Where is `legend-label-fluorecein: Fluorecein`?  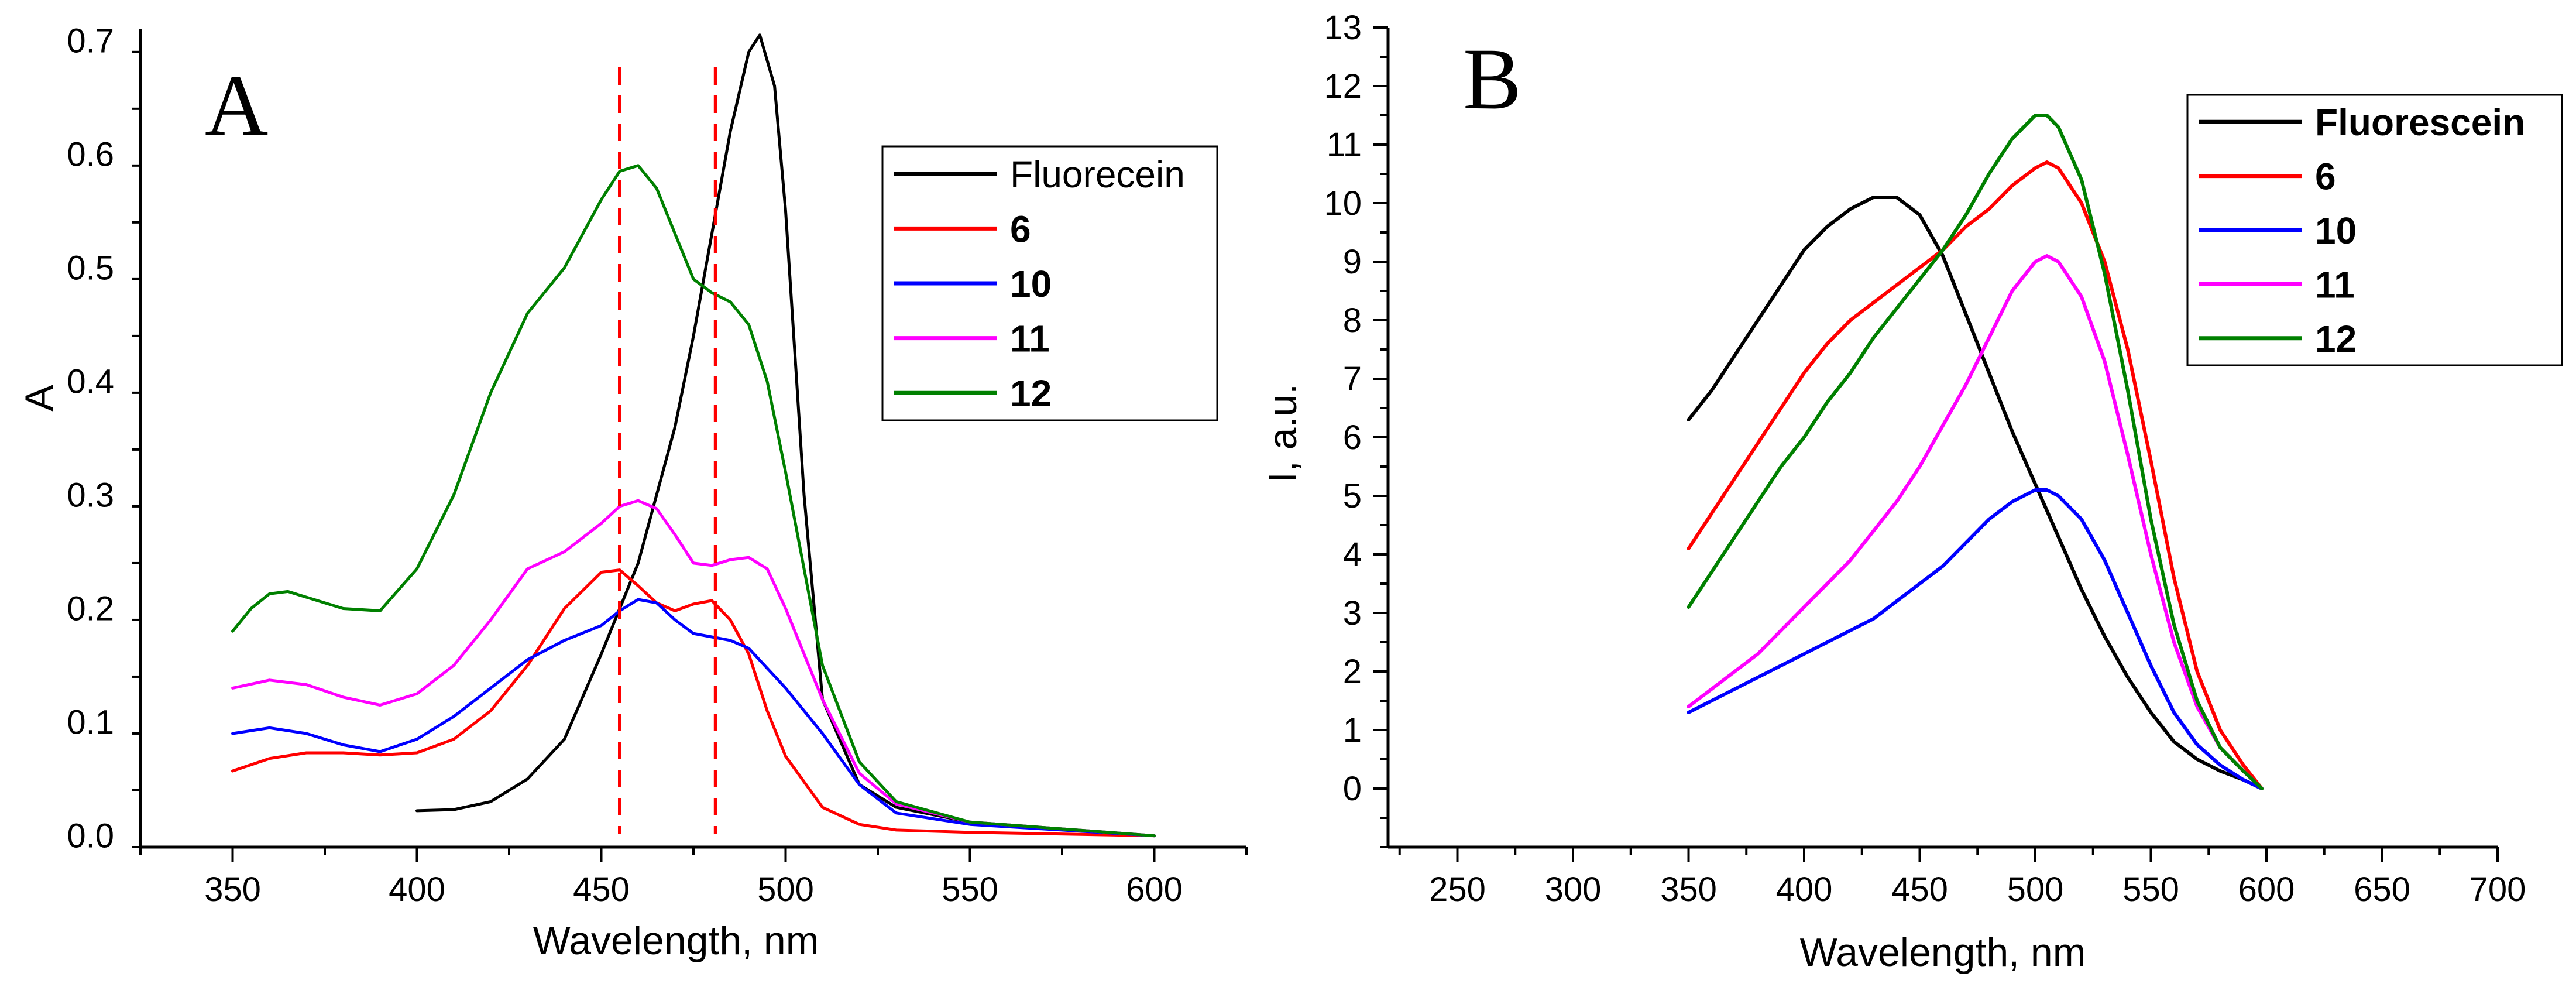
legend-label-fluorecein: Fluorecein is located at coordinates (1097, 174).